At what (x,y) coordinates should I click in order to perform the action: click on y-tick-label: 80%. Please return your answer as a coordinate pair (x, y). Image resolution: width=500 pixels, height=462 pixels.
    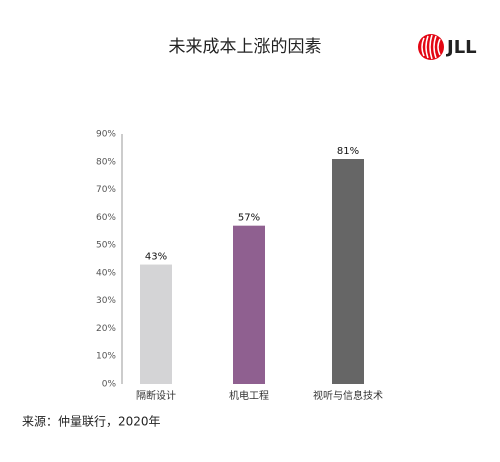
    Looking at the image, I should click on (106, 162).